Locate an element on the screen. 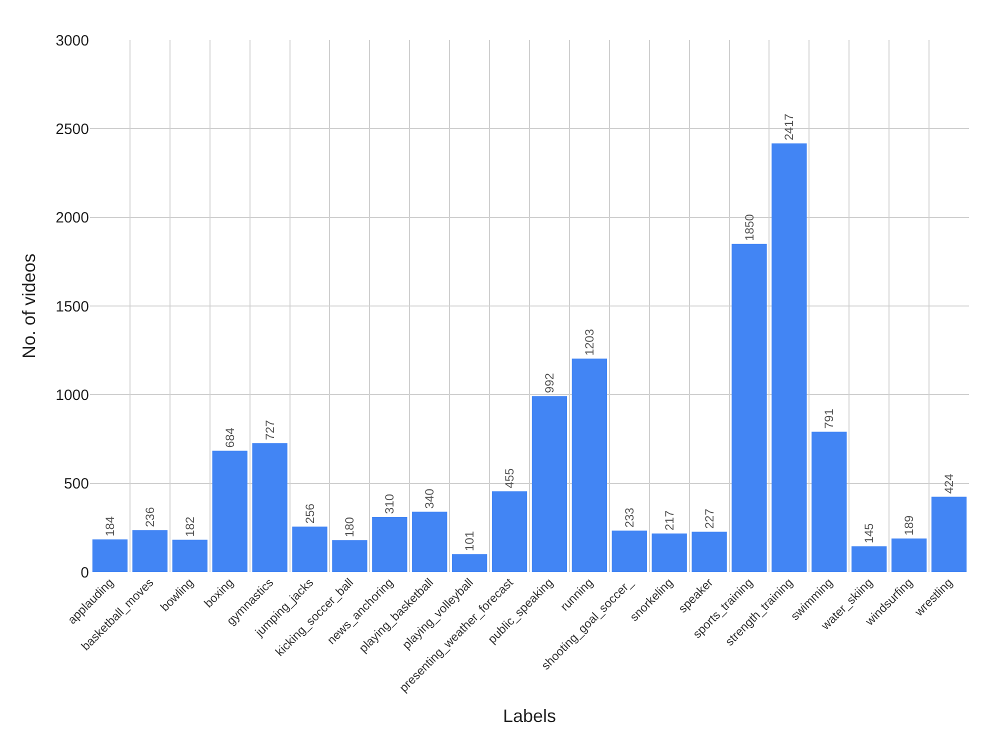 This screenshot has width=989, height=734. data-label: 233 is located at coordinates (629, 517).